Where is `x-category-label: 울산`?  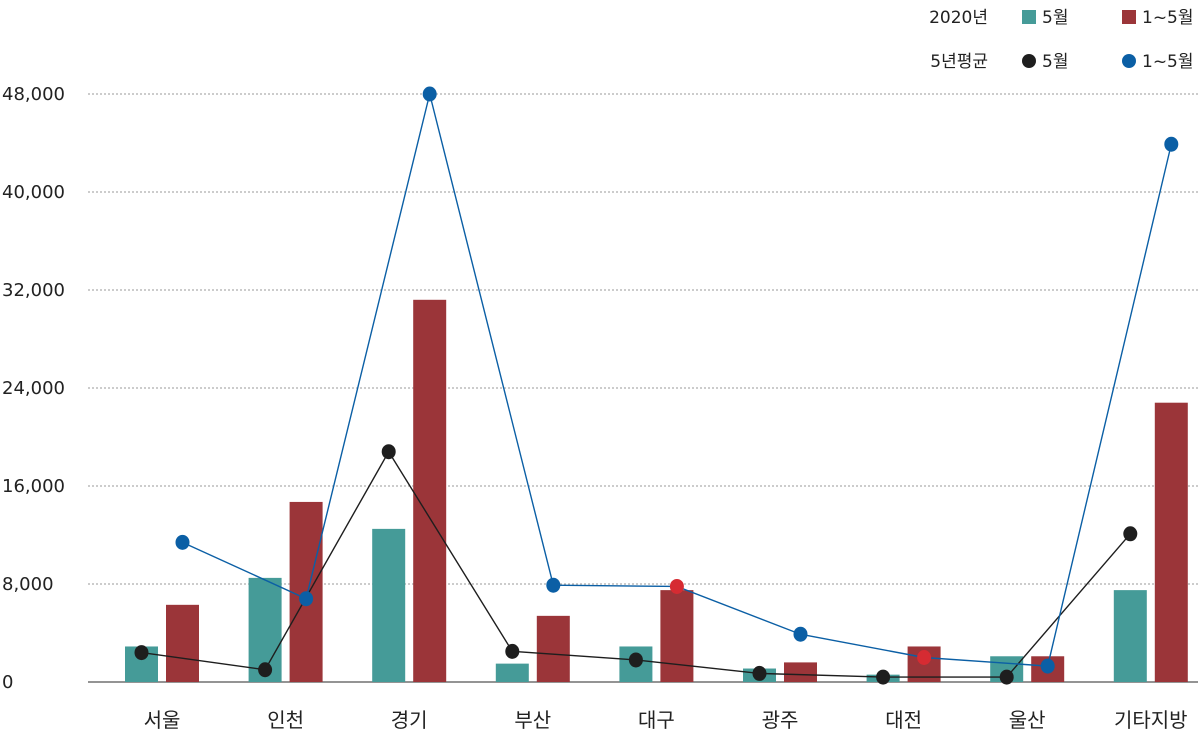
x-category-label: 울산 is located at coordinates (1027, 720).